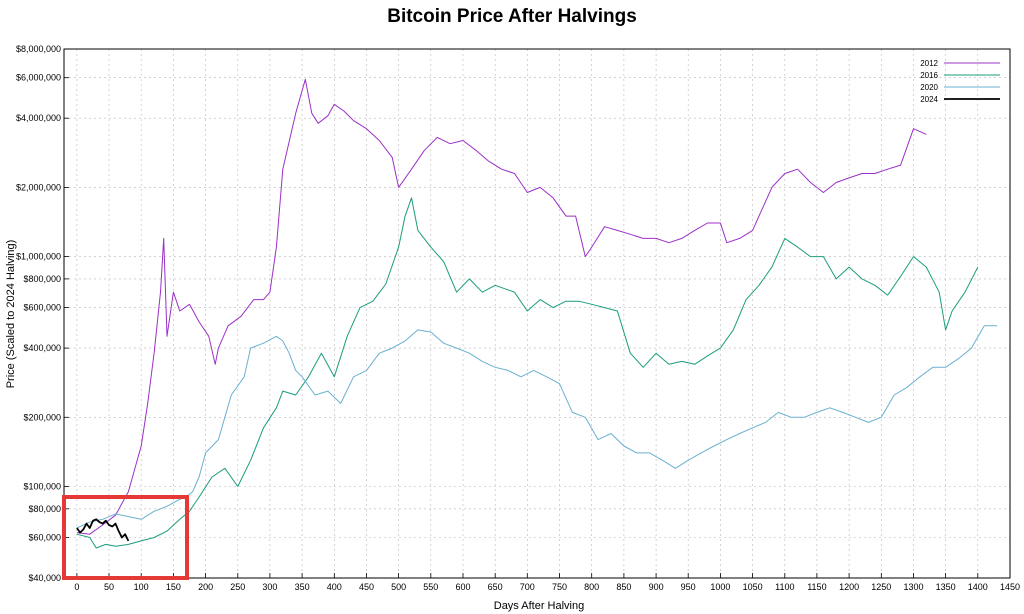  What do you see at coordinates (42, 279) in the screenshot?
I see `y-tick-label: $800,000` at bounding box center [42, 279].